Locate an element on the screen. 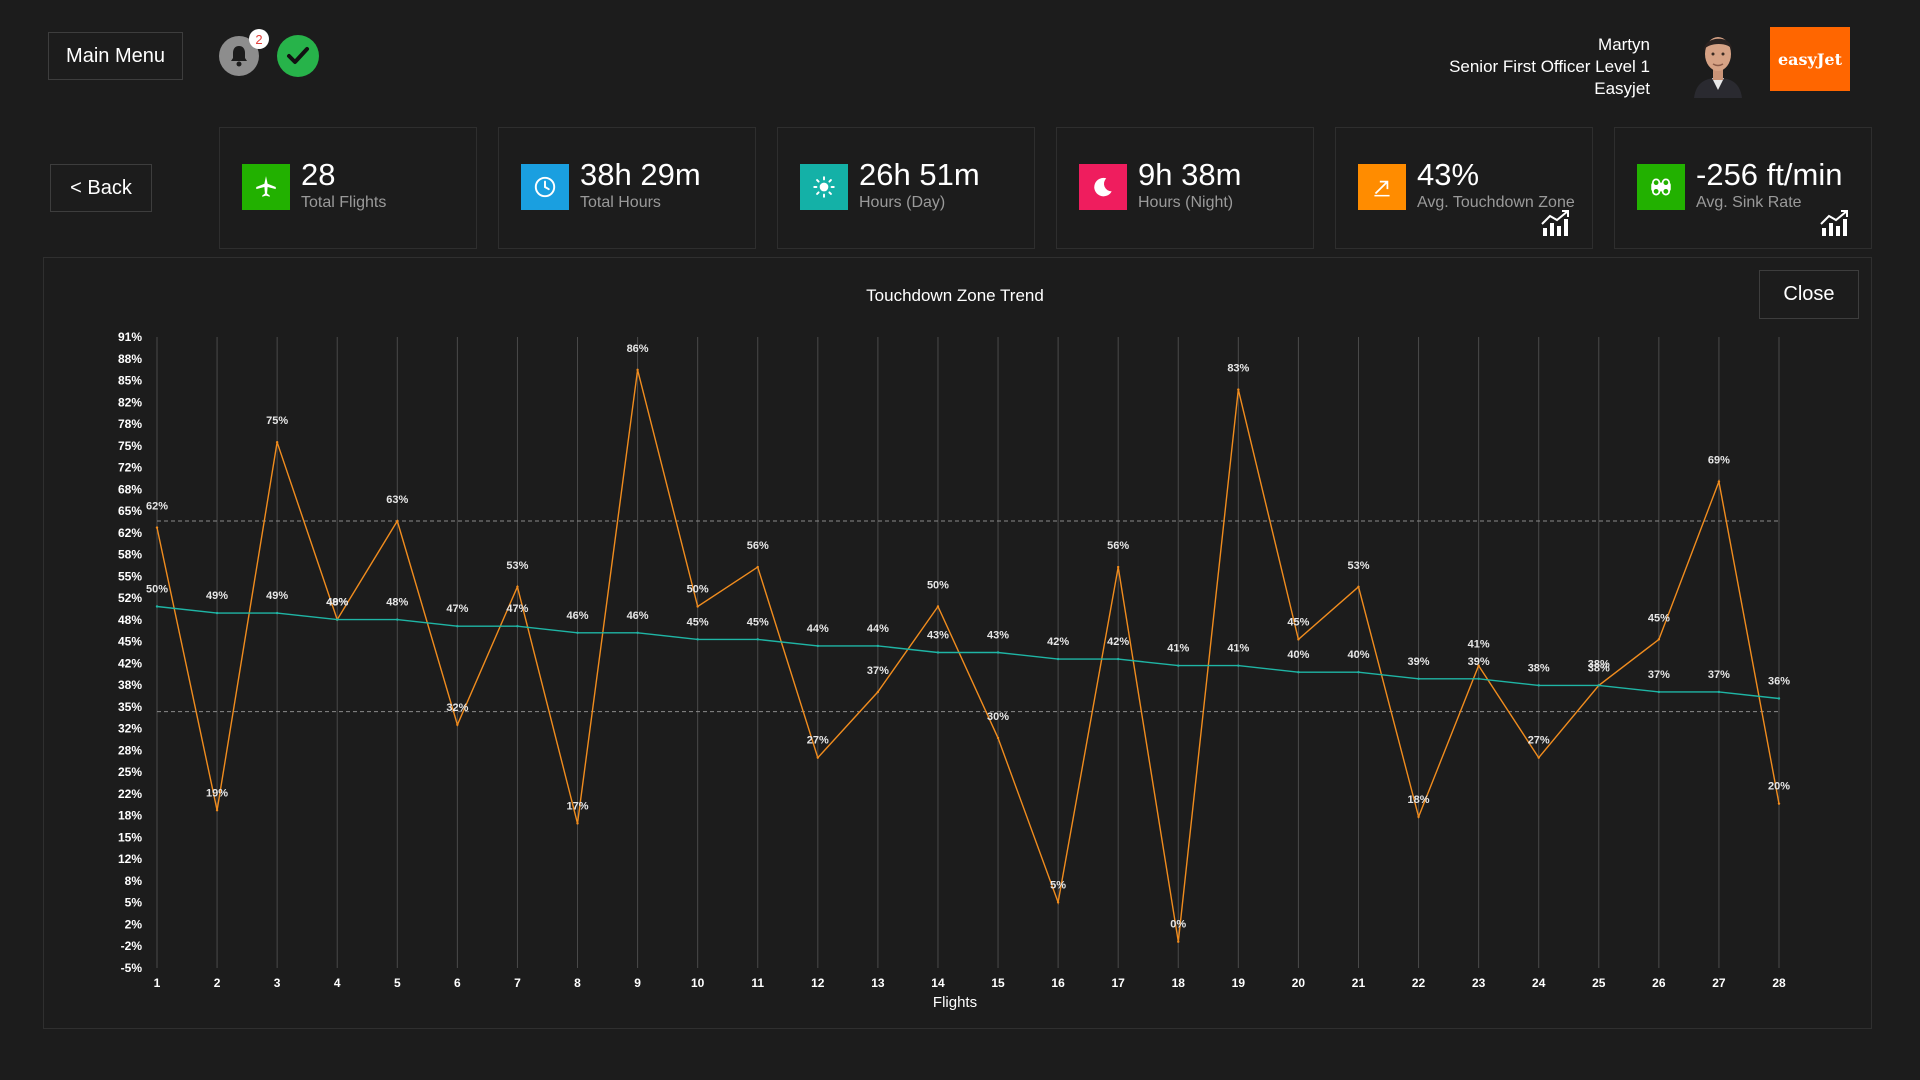 The image size is (1920, 1080). stat-value: -256 ft/min is located at coordinates (1769, 174).